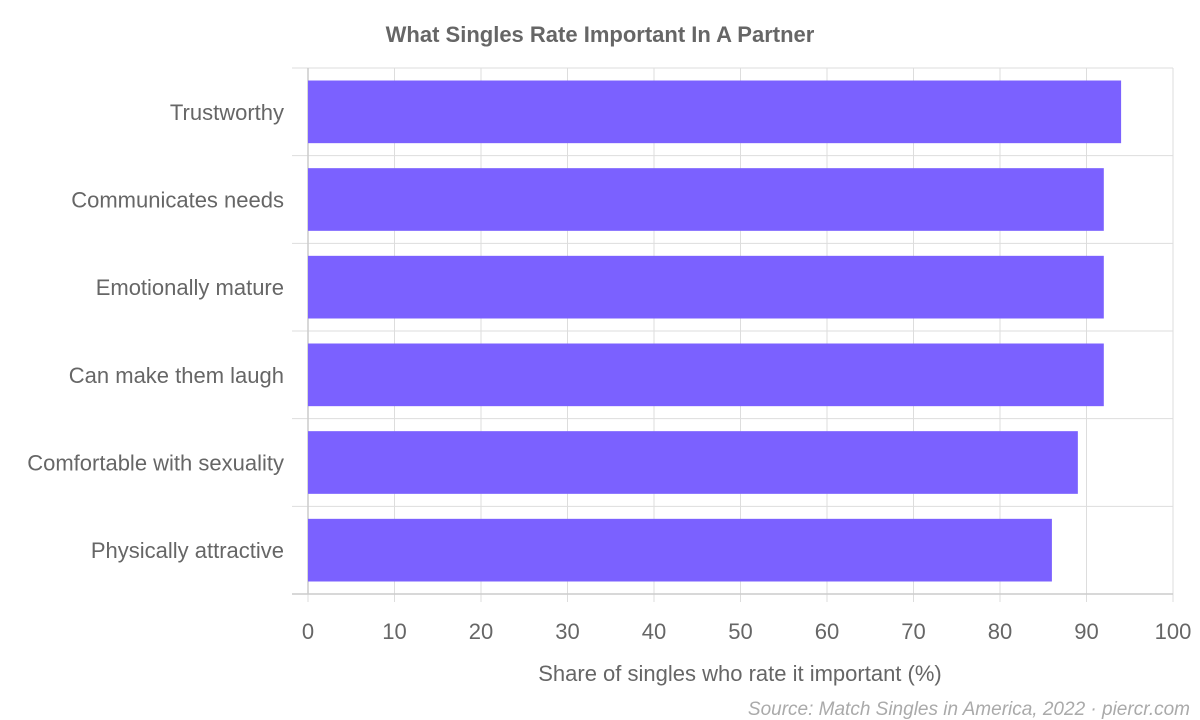  Describe the element at coordinates (177, 200) in the screenshot. I see `category-label: Communicates needs` at that location.